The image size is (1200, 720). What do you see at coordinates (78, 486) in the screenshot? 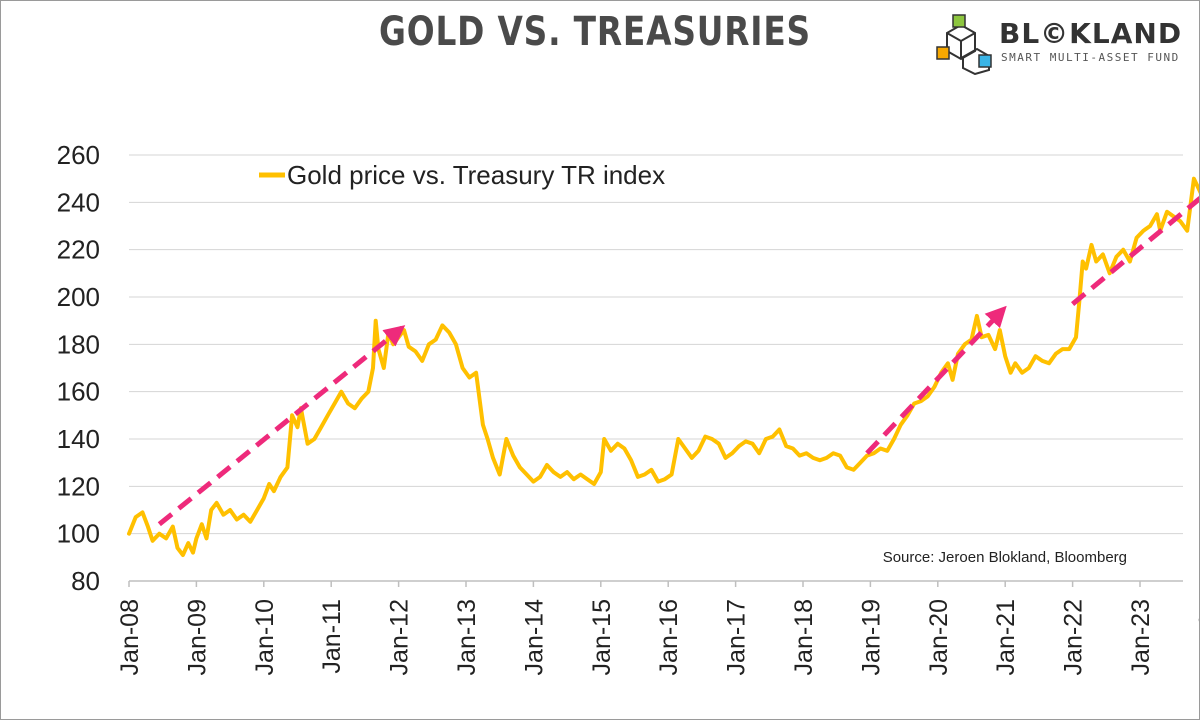
I see `y-tick-label: 120` at bounding box center [78, 486].